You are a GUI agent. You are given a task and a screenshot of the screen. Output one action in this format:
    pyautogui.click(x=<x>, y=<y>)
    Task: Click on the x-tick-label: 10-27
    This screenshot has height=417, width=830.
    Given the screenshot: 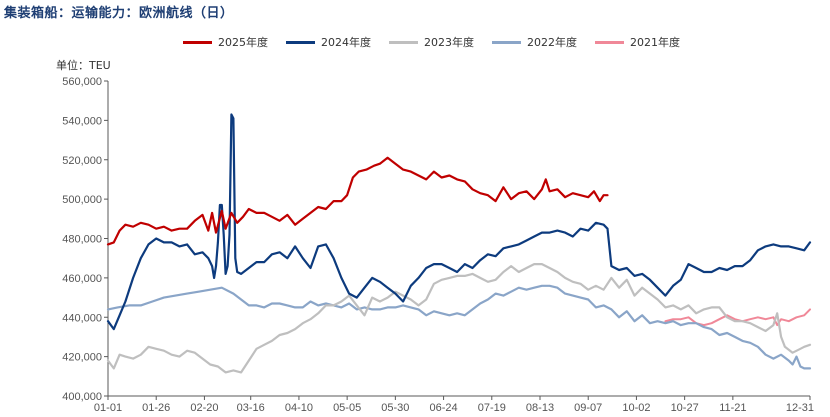 What is the action you would take?
    pyautogui.click(x=685, y=408)
    